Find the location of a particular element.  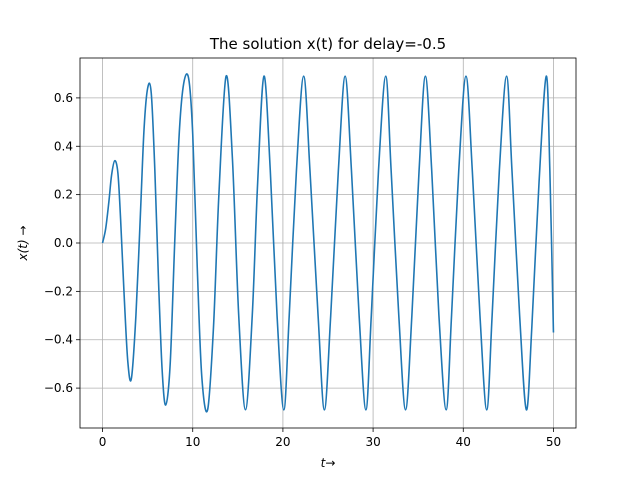

y-tick-label: 0.0 is located at coordinates (63, 243).